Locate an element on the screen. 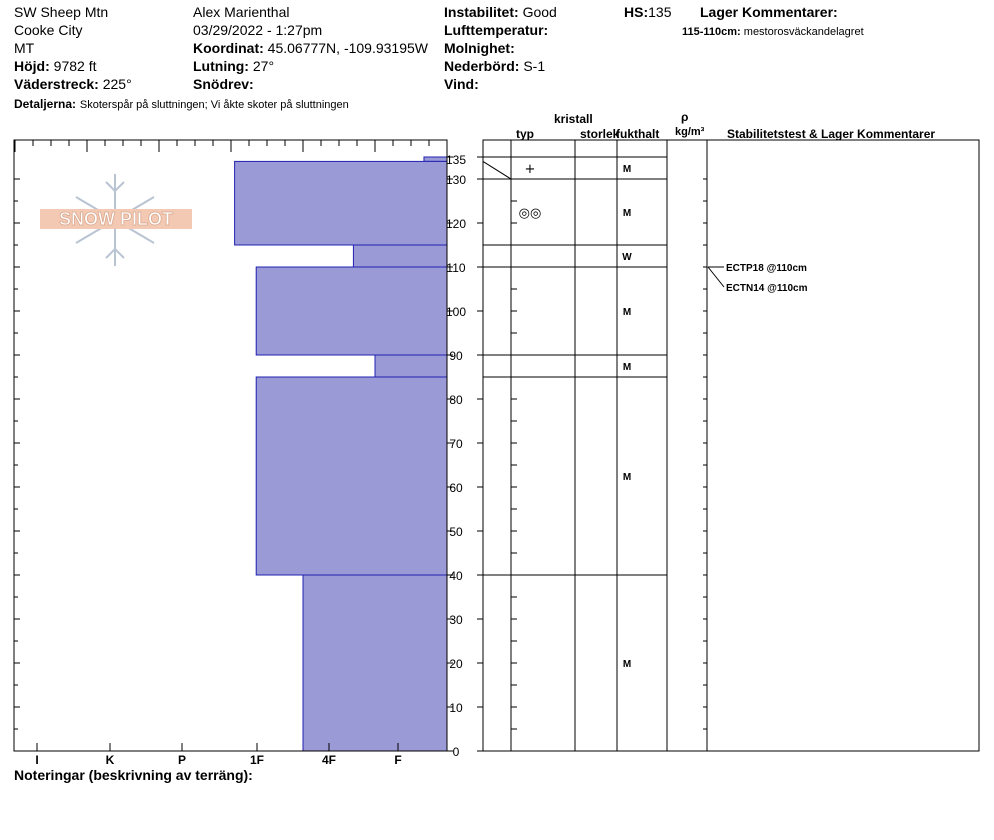  coord-value: 45.06777N, -109.93195W is located at coordinates (347, 48).